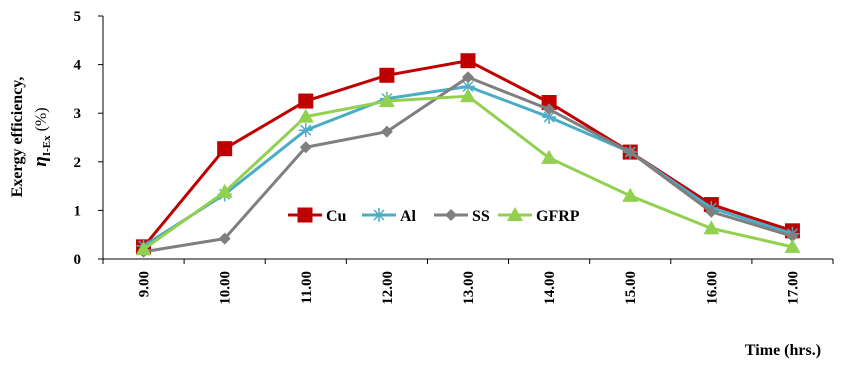 The width and height of the screenshot is (862, 367). Describe the element at coordinates (41, 121) in the screenshot. I see `y-axis-title-unit: (%)` at that location.